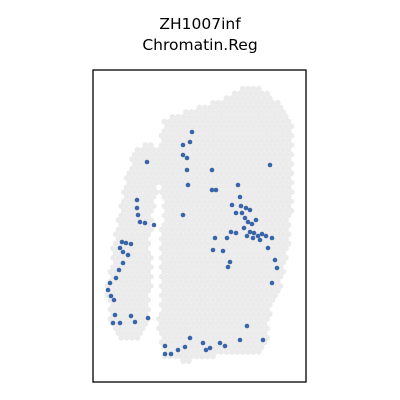 Image resolution: width=400 pixels, height=400 pixels. What do you see at coordinates (200, 24) in the screenshot?
I see `title-line-1: ZH1007inf` at bounding box center [200, 24].